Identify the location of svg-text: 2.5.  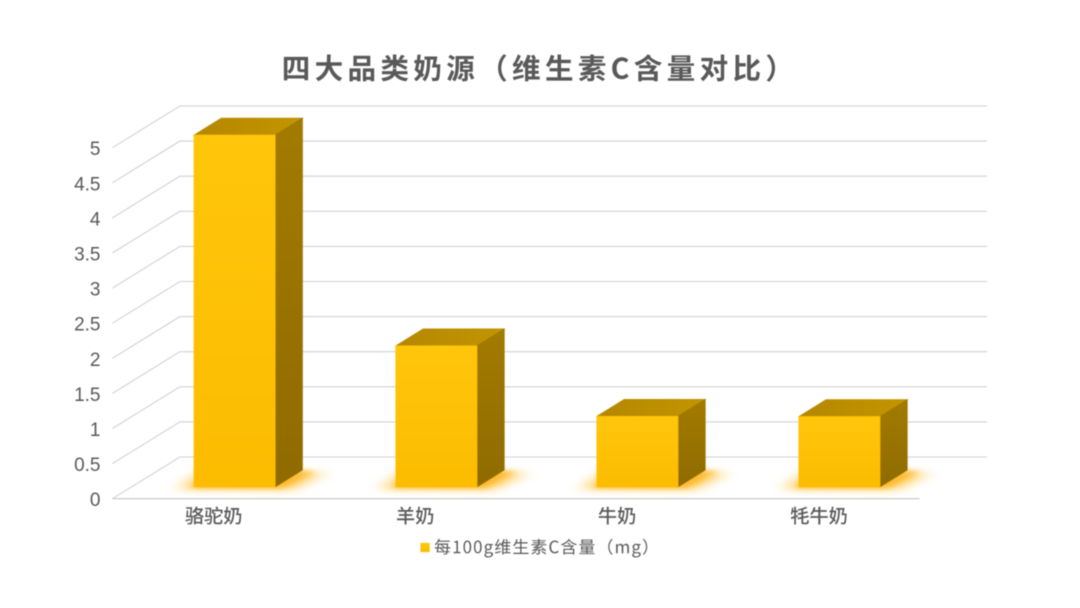
(87, 325).